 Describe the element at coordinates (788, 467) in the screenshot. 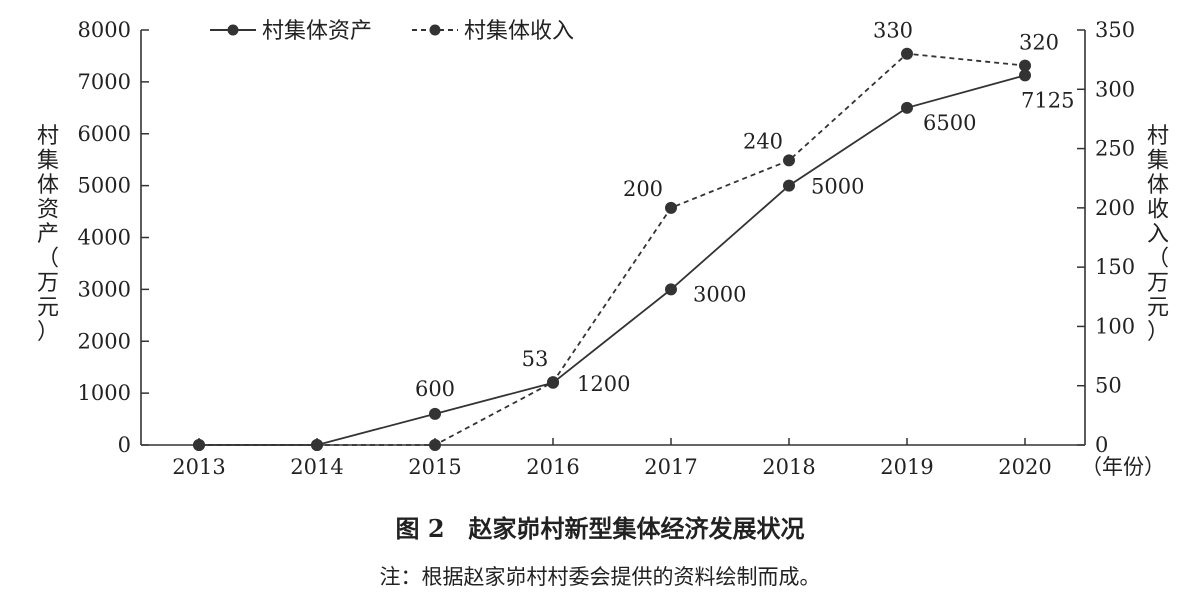

I see `x-tick-label: 2018` at that location.